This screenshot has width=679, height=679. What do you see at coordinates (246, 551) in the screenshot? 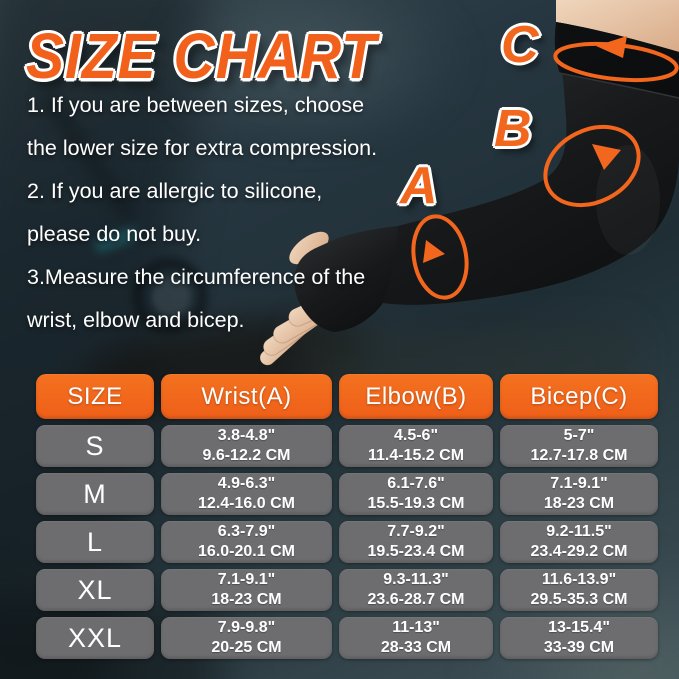
I see `cm-value: 16.0-20.1 CM` at bounding box center [246, 551].